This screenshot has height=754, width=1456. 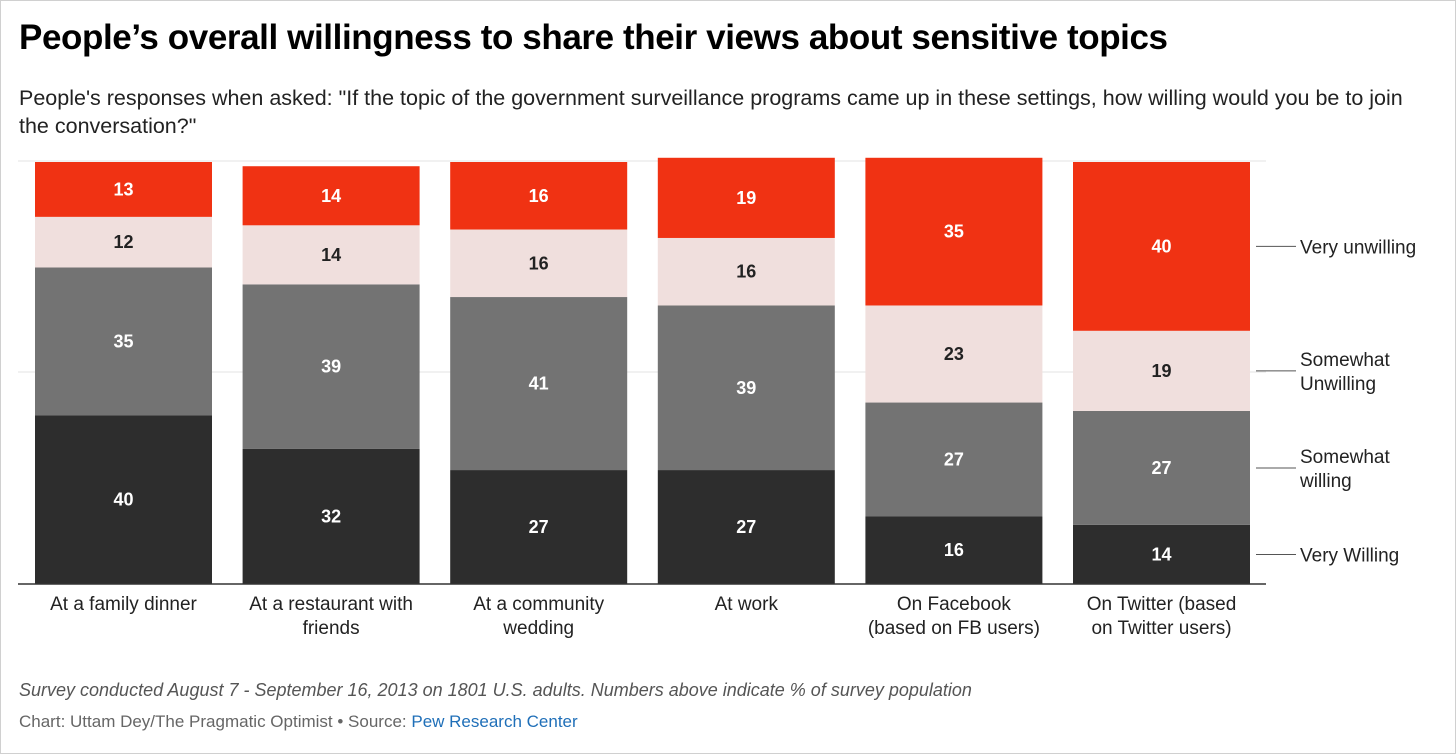 What do you see at coordinates (176, 721) in the screenshot?
I see `credit-author: Chart: Uttam Dey/The Pragmatic Optimist` at bounding box center [176, 721].